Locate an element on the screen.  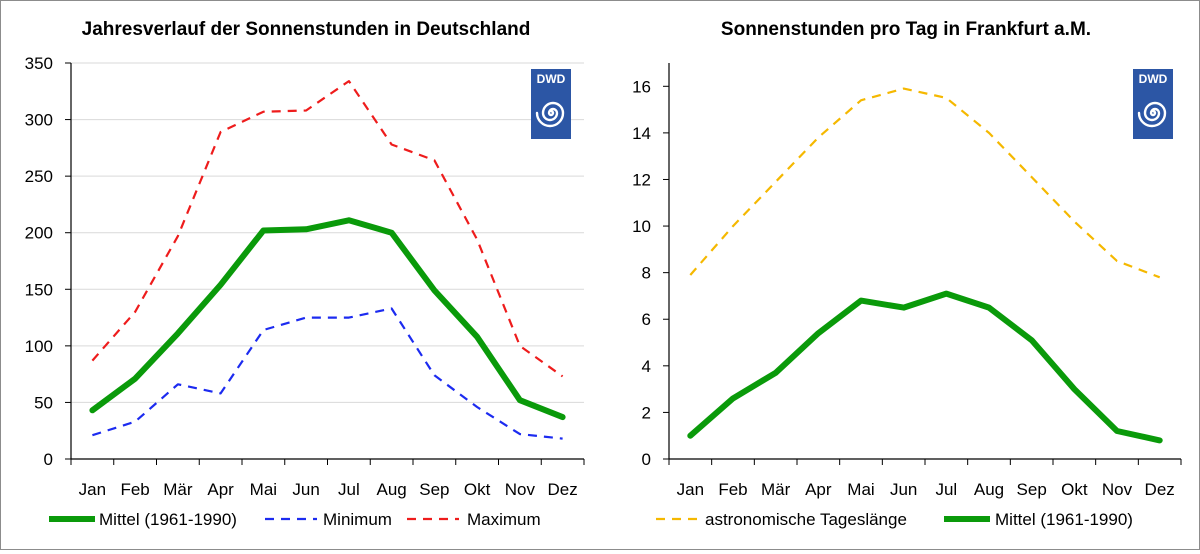
y-tick-label: 150 is located at coordinates (39, 289).